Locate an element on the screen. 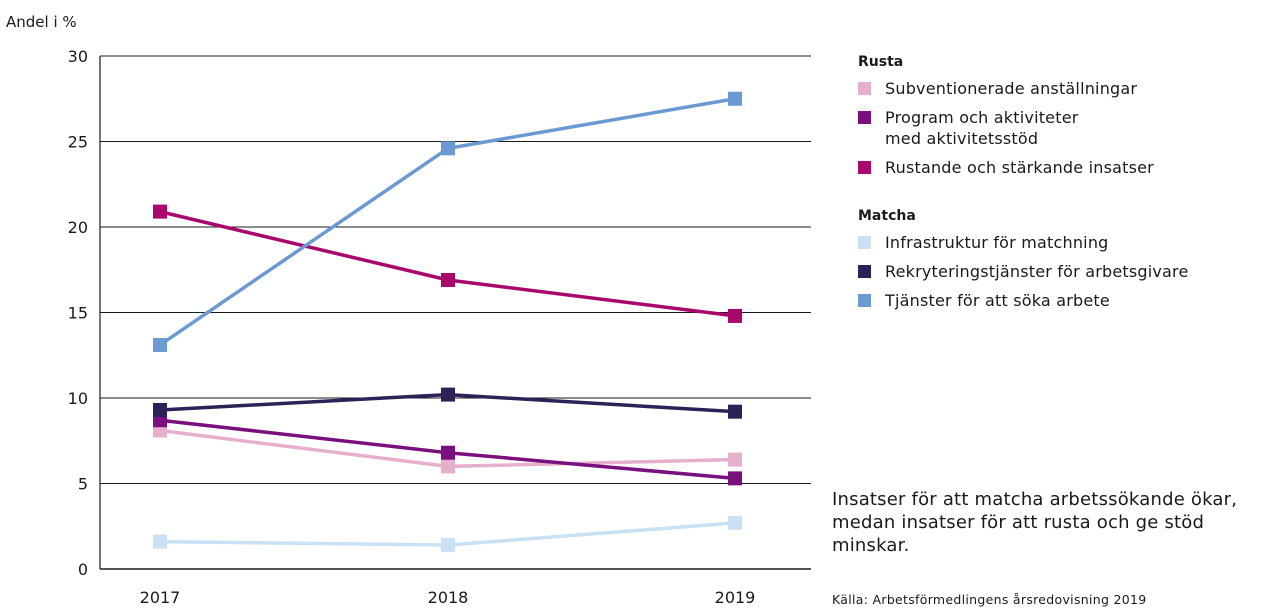 The height and width of the screenshot is (608, 1266). legend-label: Infrastruktur för matchning is located at coordinates (997, 242).